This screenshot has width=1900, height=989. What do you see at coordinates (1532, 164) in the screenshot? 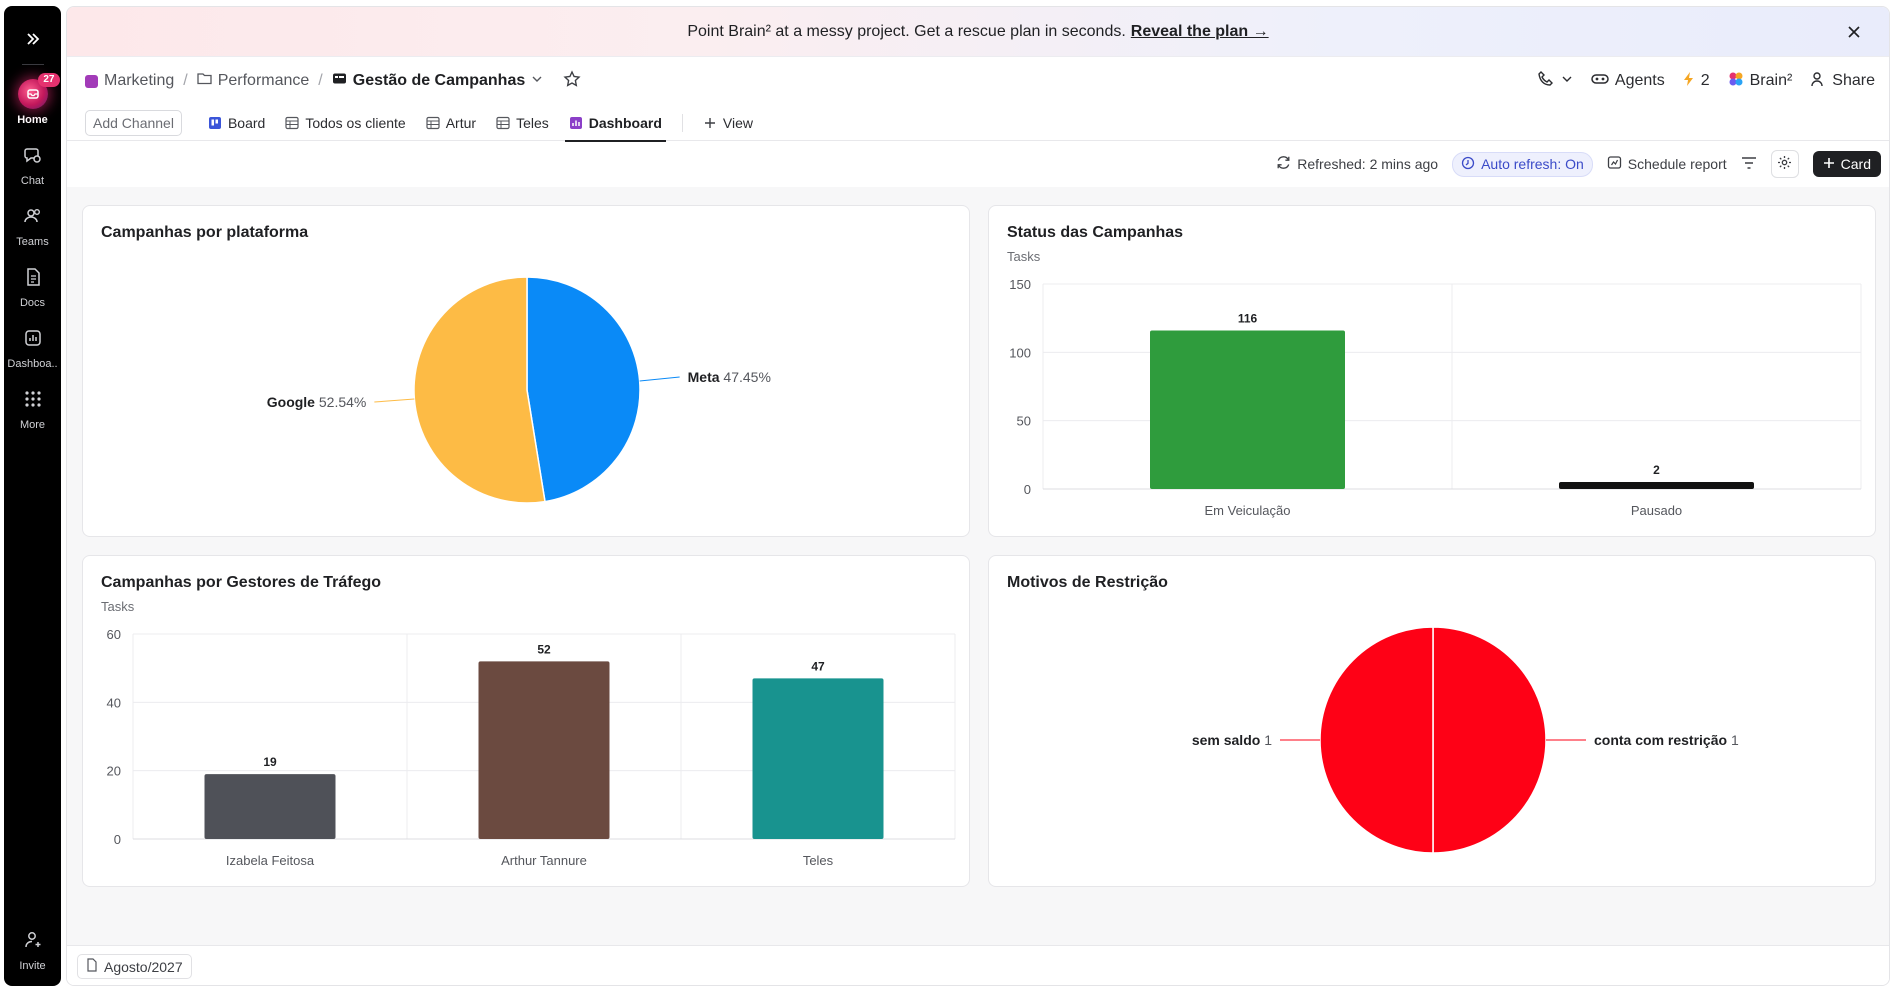
I see `auto-refresh-label: Auto refresh: On` at bounding box center [1532, 164].